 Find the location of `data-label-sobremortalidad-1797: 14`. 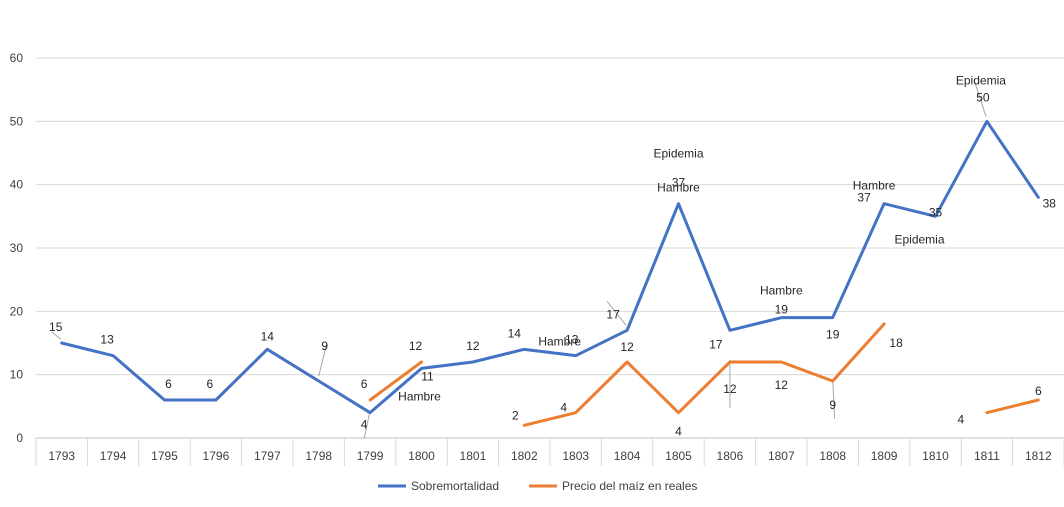

data-label-sobremortalidad-1797: 14 is located at coordinates (268, 336).